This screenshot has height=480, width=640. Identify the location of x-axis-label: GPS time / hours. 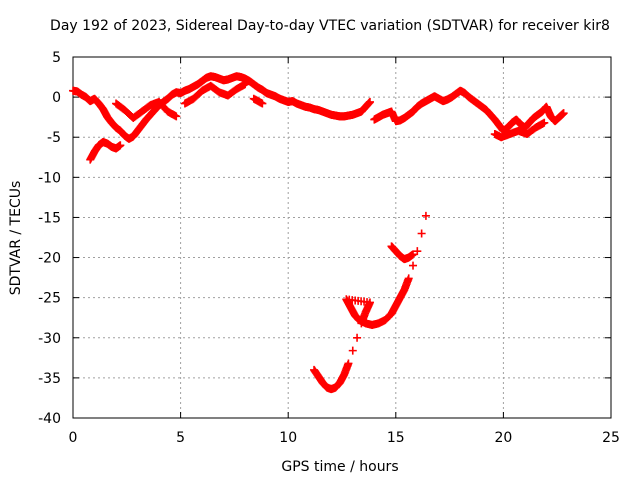
(339, 467).